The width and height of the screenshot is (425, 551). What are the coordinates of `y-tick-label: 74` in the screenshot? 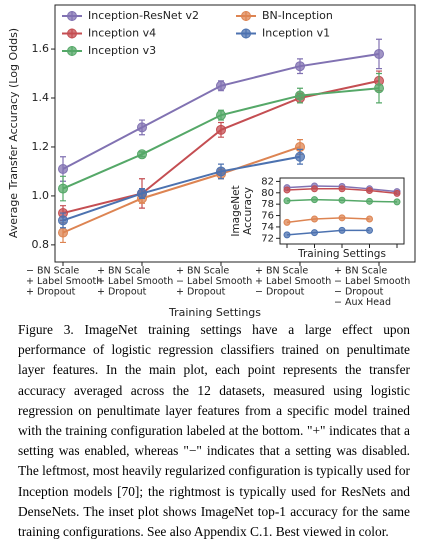 It's located at (267, 227).